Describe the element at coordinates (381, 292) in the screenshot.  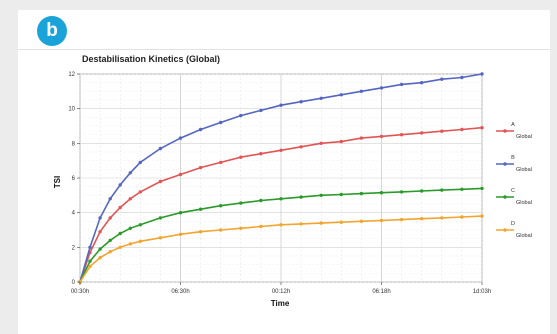
I see `x-tick-label: 06:18h` at that location.